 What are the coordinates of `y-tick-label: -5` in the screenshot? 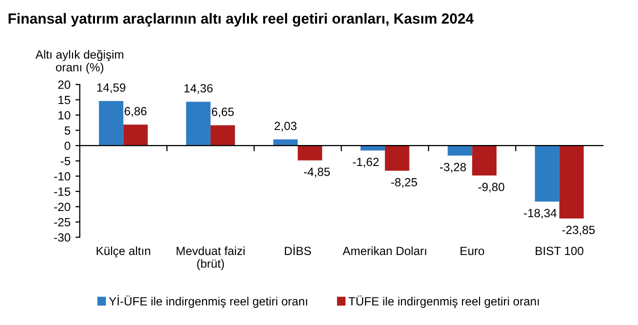 It's located at (65, 161).